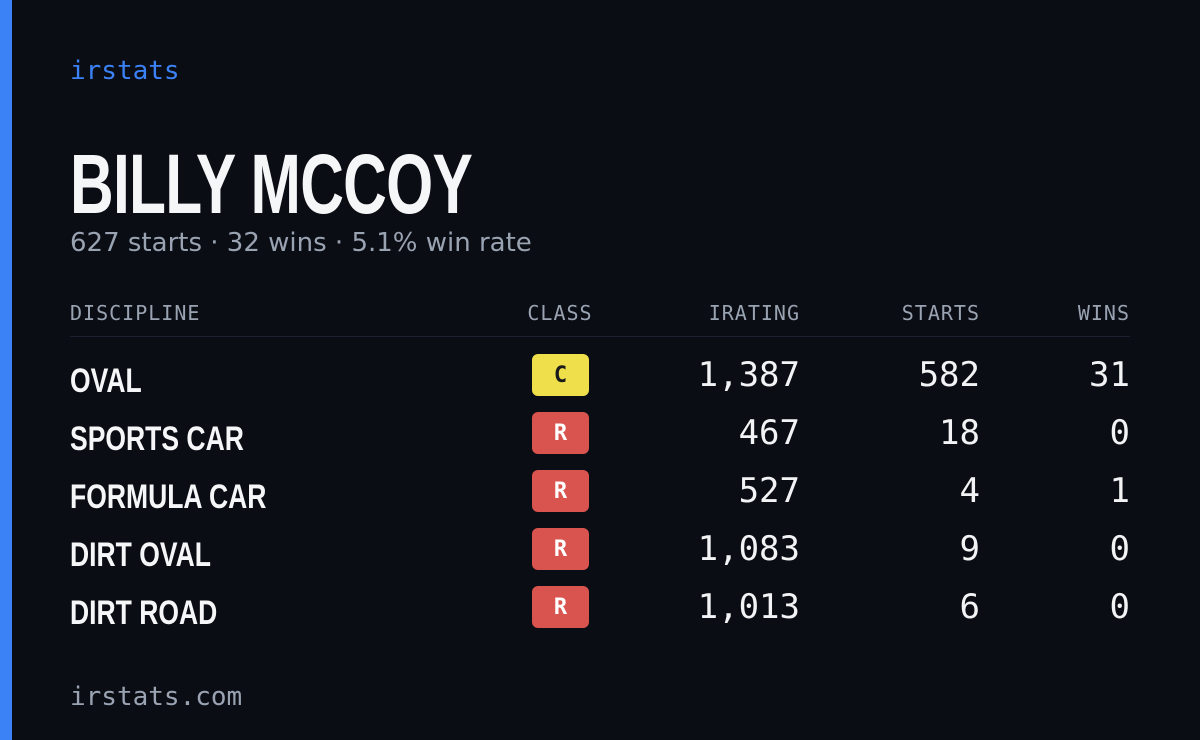 The width and height of the screenshot is (1200, 740). What do you see at coordinates (969, 549) in the screenshot?
I see `starts: 9` at bounding box center [969, 549].